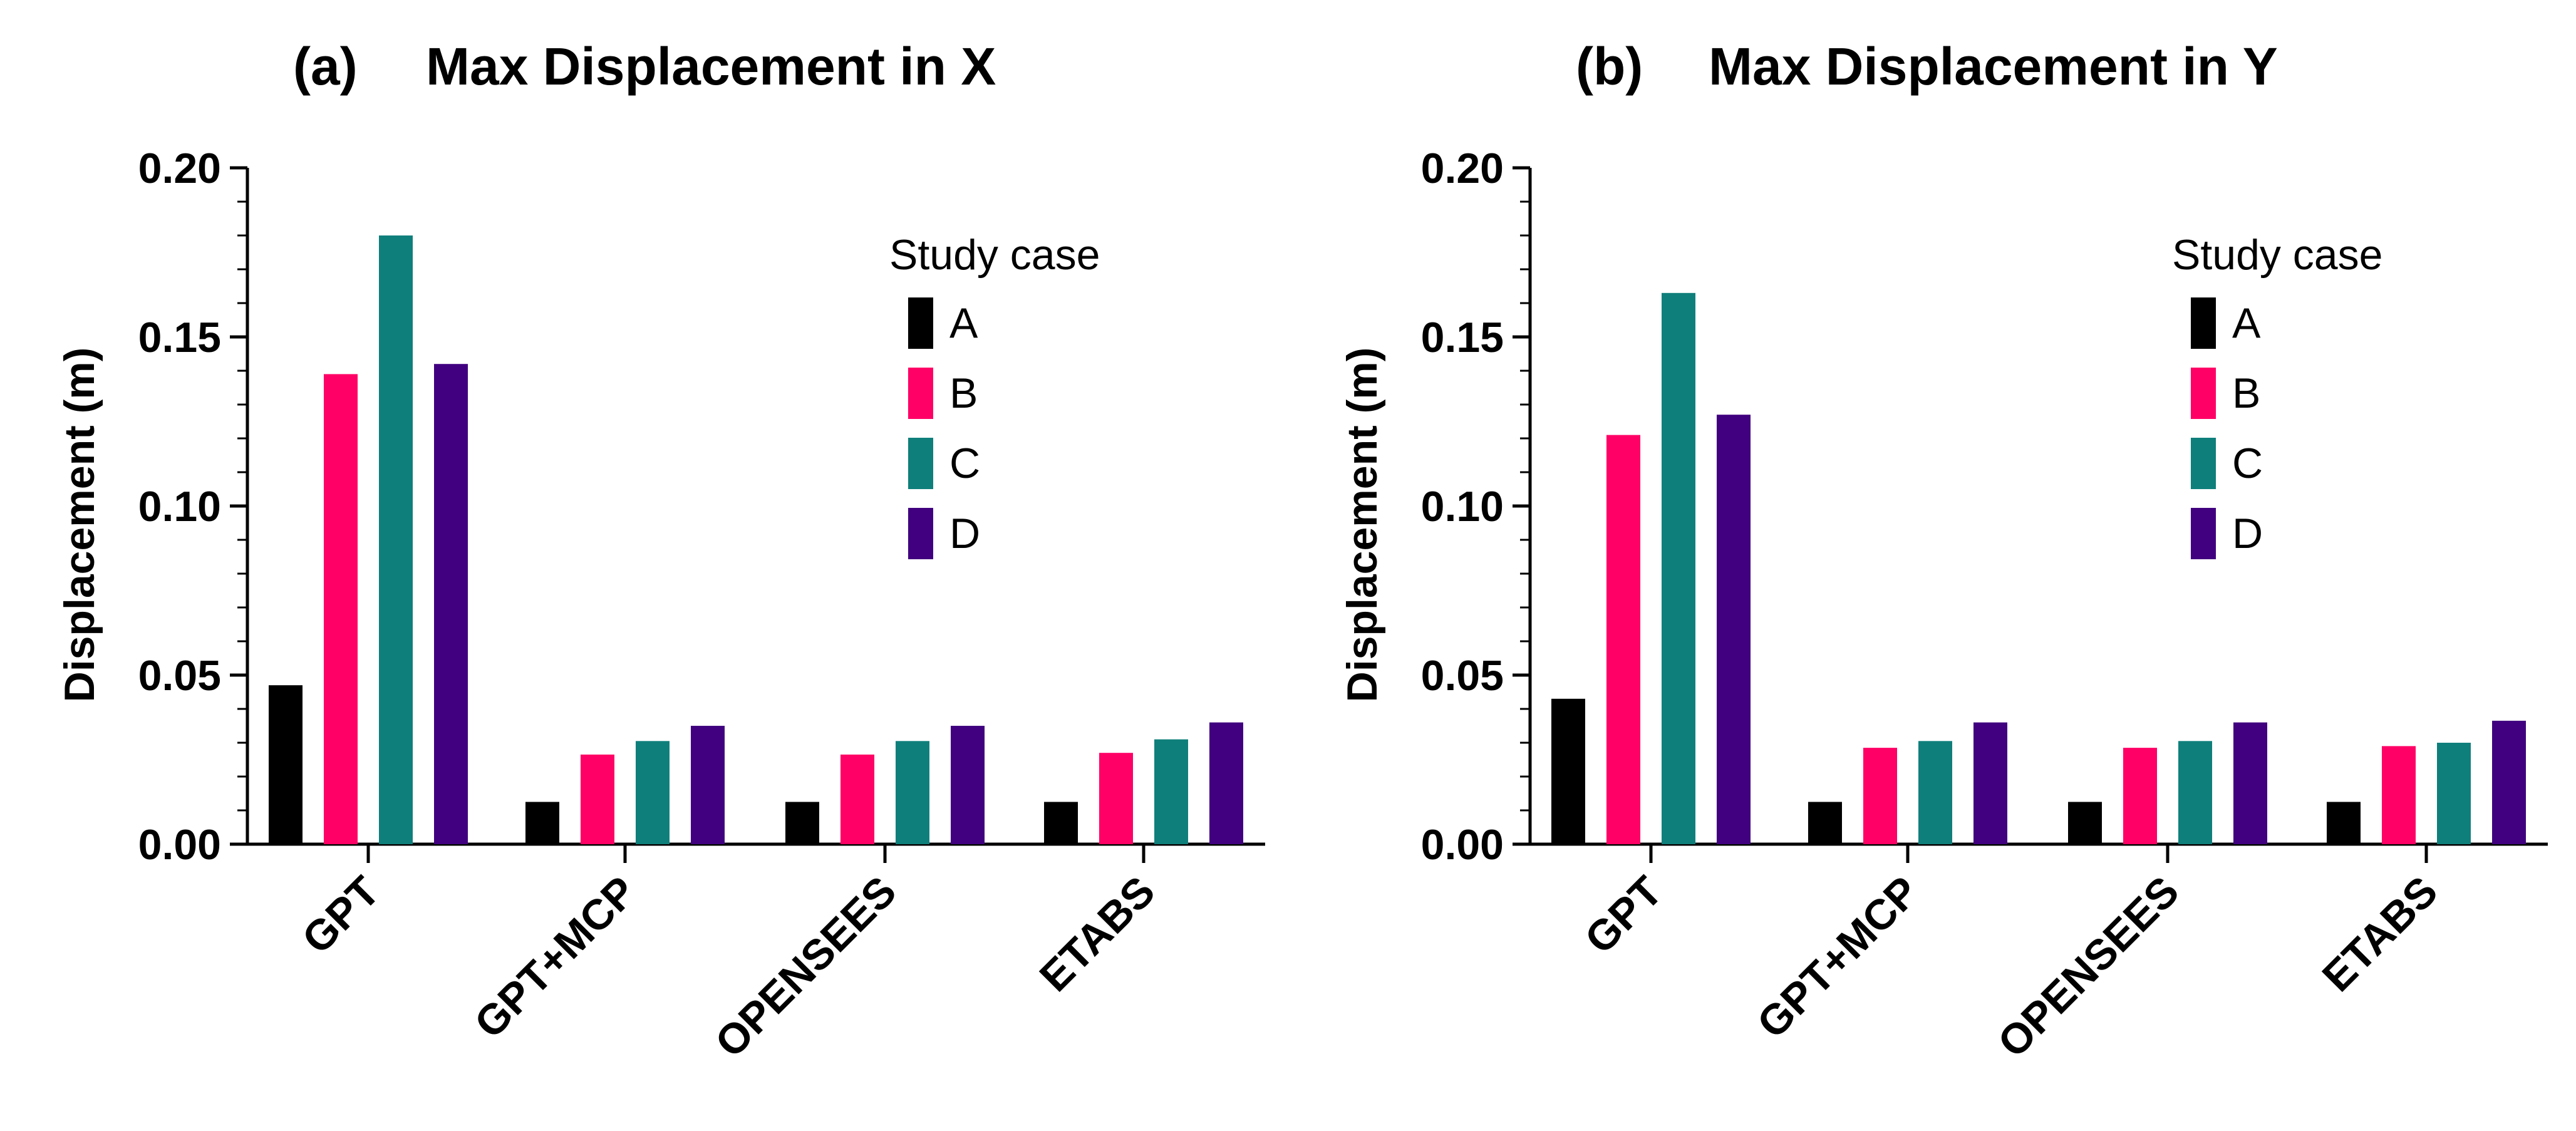 The width and height of the screenshot is (2576, 1131). What do you see at coordinates (1993, 66) in the screenshot?
I see `chart-title: Max Displacement in Y` at bounding box center [1993, 66].